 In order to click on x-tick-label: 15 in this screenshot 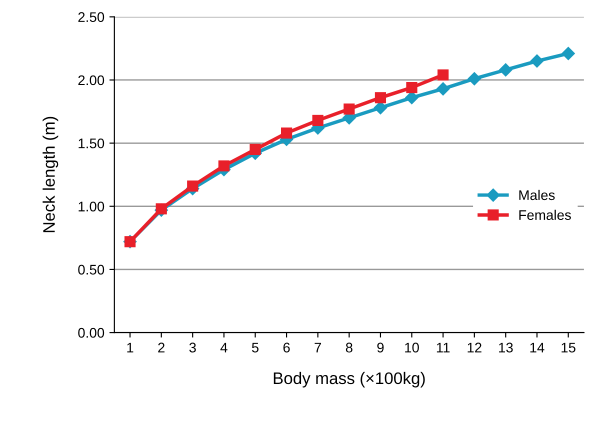, I will do `click(569, 347)`.